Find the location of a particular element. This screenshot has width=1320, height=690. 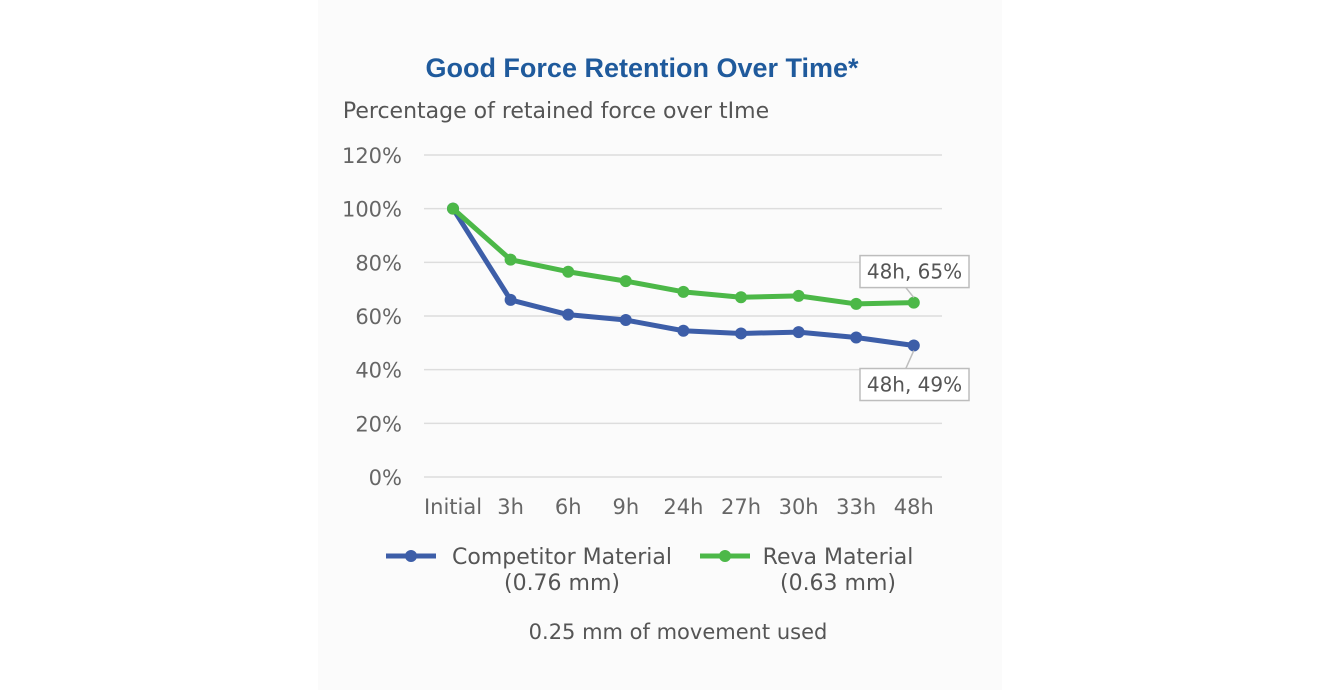

x-tick-label: 48h is located at coordinates (914, 507).